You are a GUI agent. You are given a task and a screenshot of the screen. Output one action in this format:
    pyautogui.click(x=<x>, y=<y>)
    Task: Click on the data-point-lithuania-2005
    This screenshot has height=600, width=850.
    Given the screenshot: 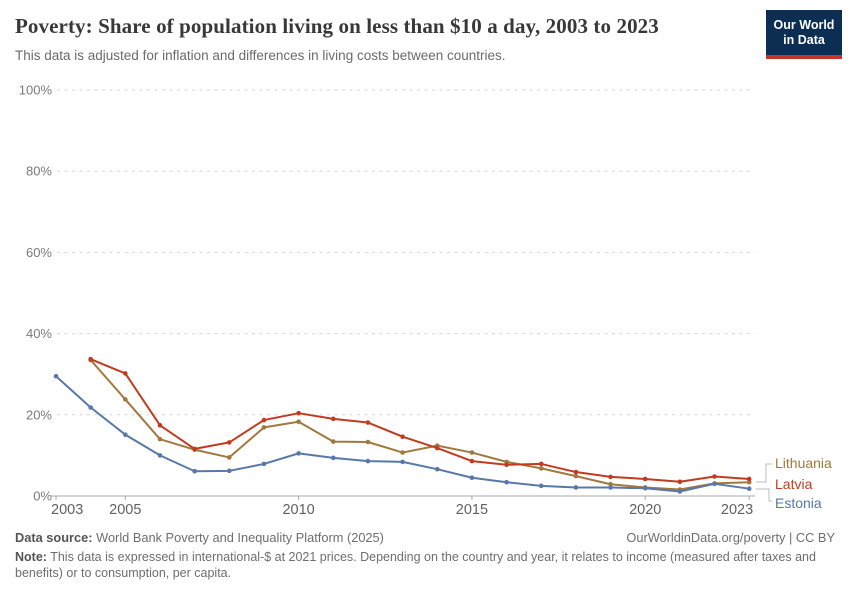 What is the action you would take?
    pyautogui.click(x=125, y=399)
    